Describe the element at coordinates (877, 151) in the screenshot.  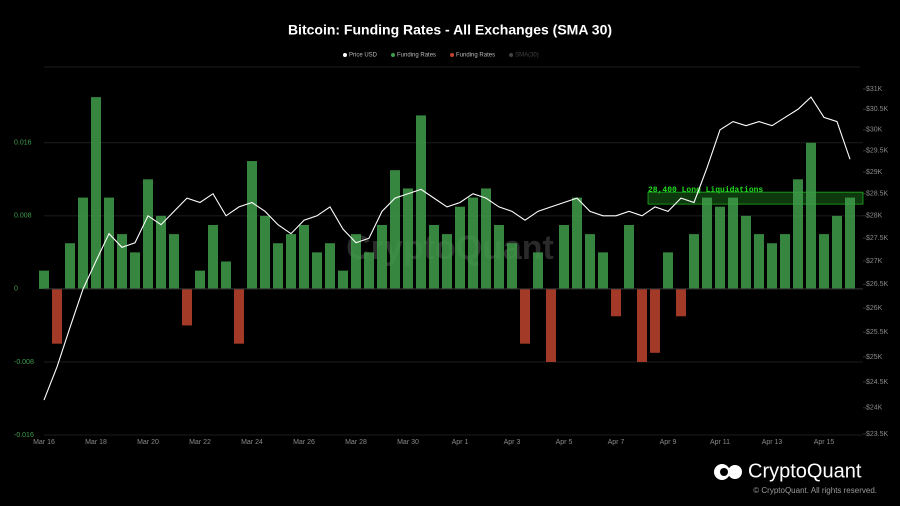
I see `y2-tick-label: $29.5K` at that location.